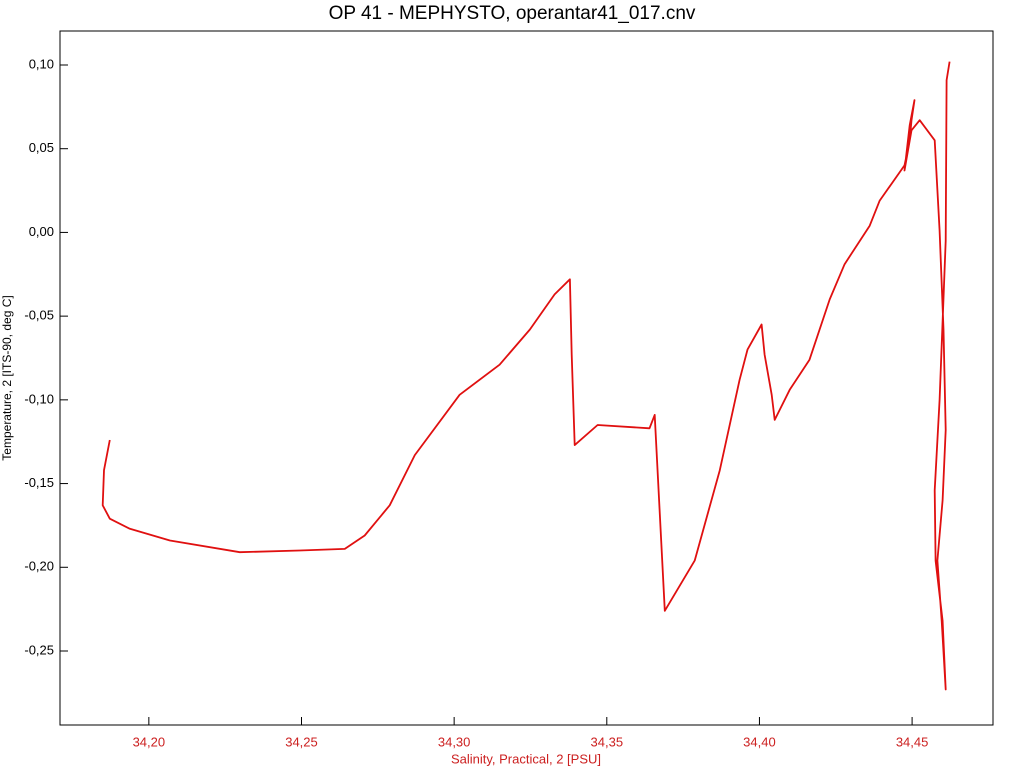 The width and height of the screenshot is (1024, 768). What do you see at coordinates (512, 13) in the screenshot?
I see `chart-title: OP 41 - MEPHYSTO, operantar41_017.cnv` at bounding box center [512, 13].